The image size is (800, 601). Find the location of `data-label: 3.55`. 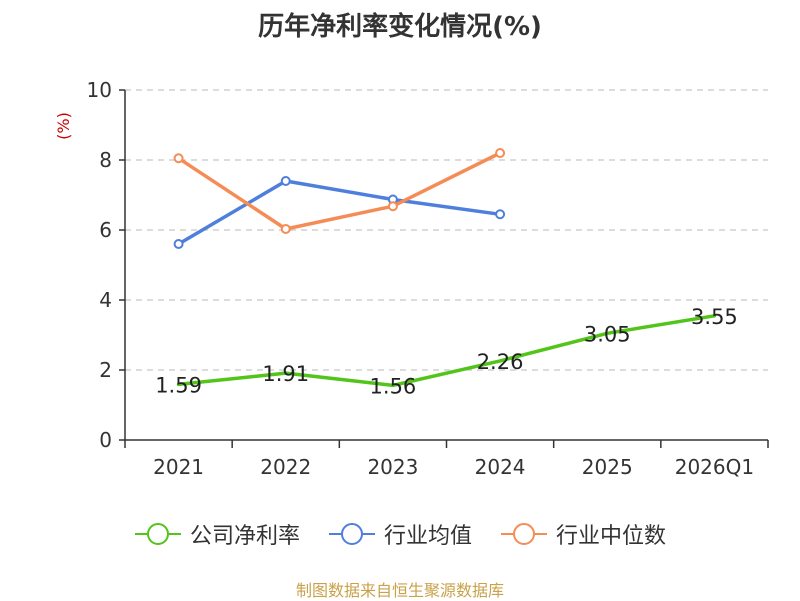

data-label: 3.55 is located at coordinates (714, 317).